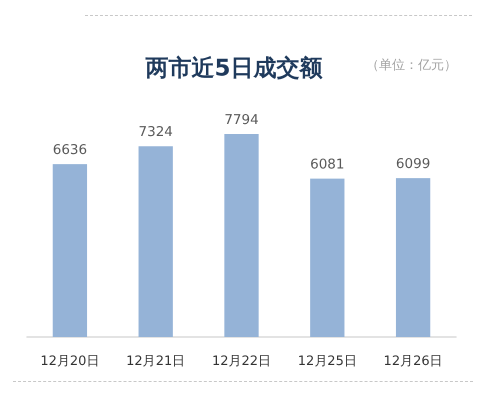  Describe the element at coordinates (70, 361) in the screenshot. I see `x-tick-label: 12月20日` at that location.